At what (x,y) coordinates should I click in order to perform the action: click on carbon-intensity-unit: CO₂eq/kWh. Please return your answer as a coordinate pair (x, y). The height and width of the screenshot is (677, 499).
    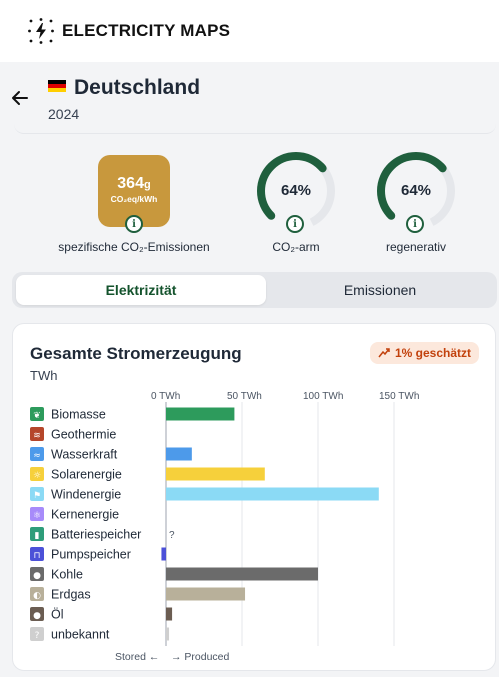
    Looking at the image, I should click on (134, 199).